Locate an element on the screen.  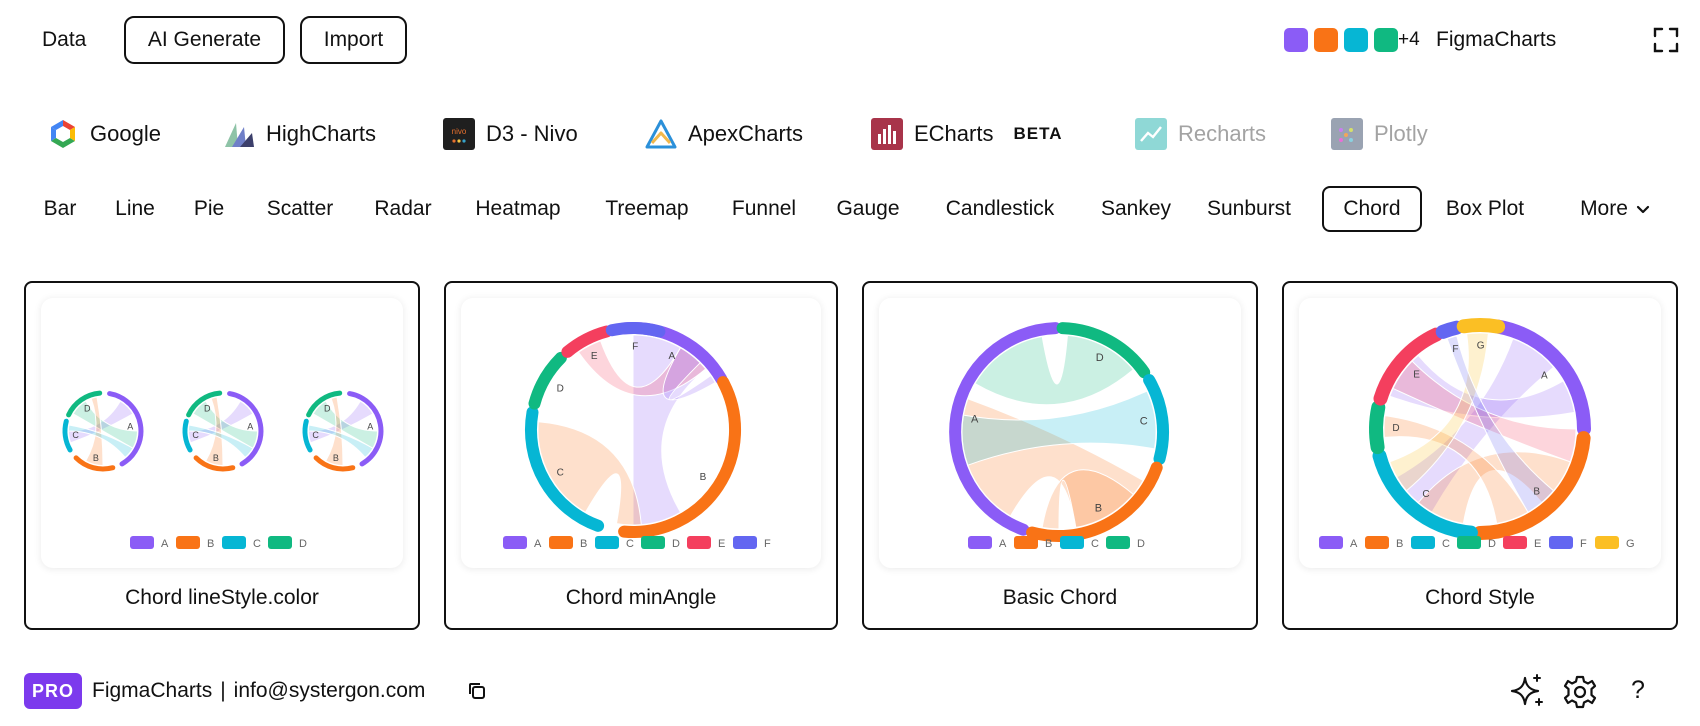
tab-funnel: Funnel is located at coordinates (764, 208).